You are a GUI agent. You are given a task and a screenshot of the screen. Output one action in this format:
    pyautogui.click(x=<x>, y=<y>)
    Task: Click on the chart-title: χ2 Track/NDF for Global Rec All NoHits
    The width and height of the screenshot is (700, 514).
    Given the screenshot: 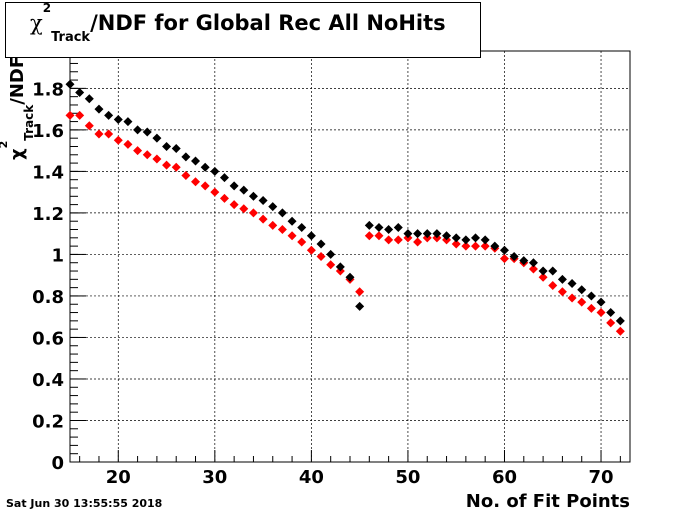 What is the action you would take?
    pyautogui.click(x=238, y=23)
    